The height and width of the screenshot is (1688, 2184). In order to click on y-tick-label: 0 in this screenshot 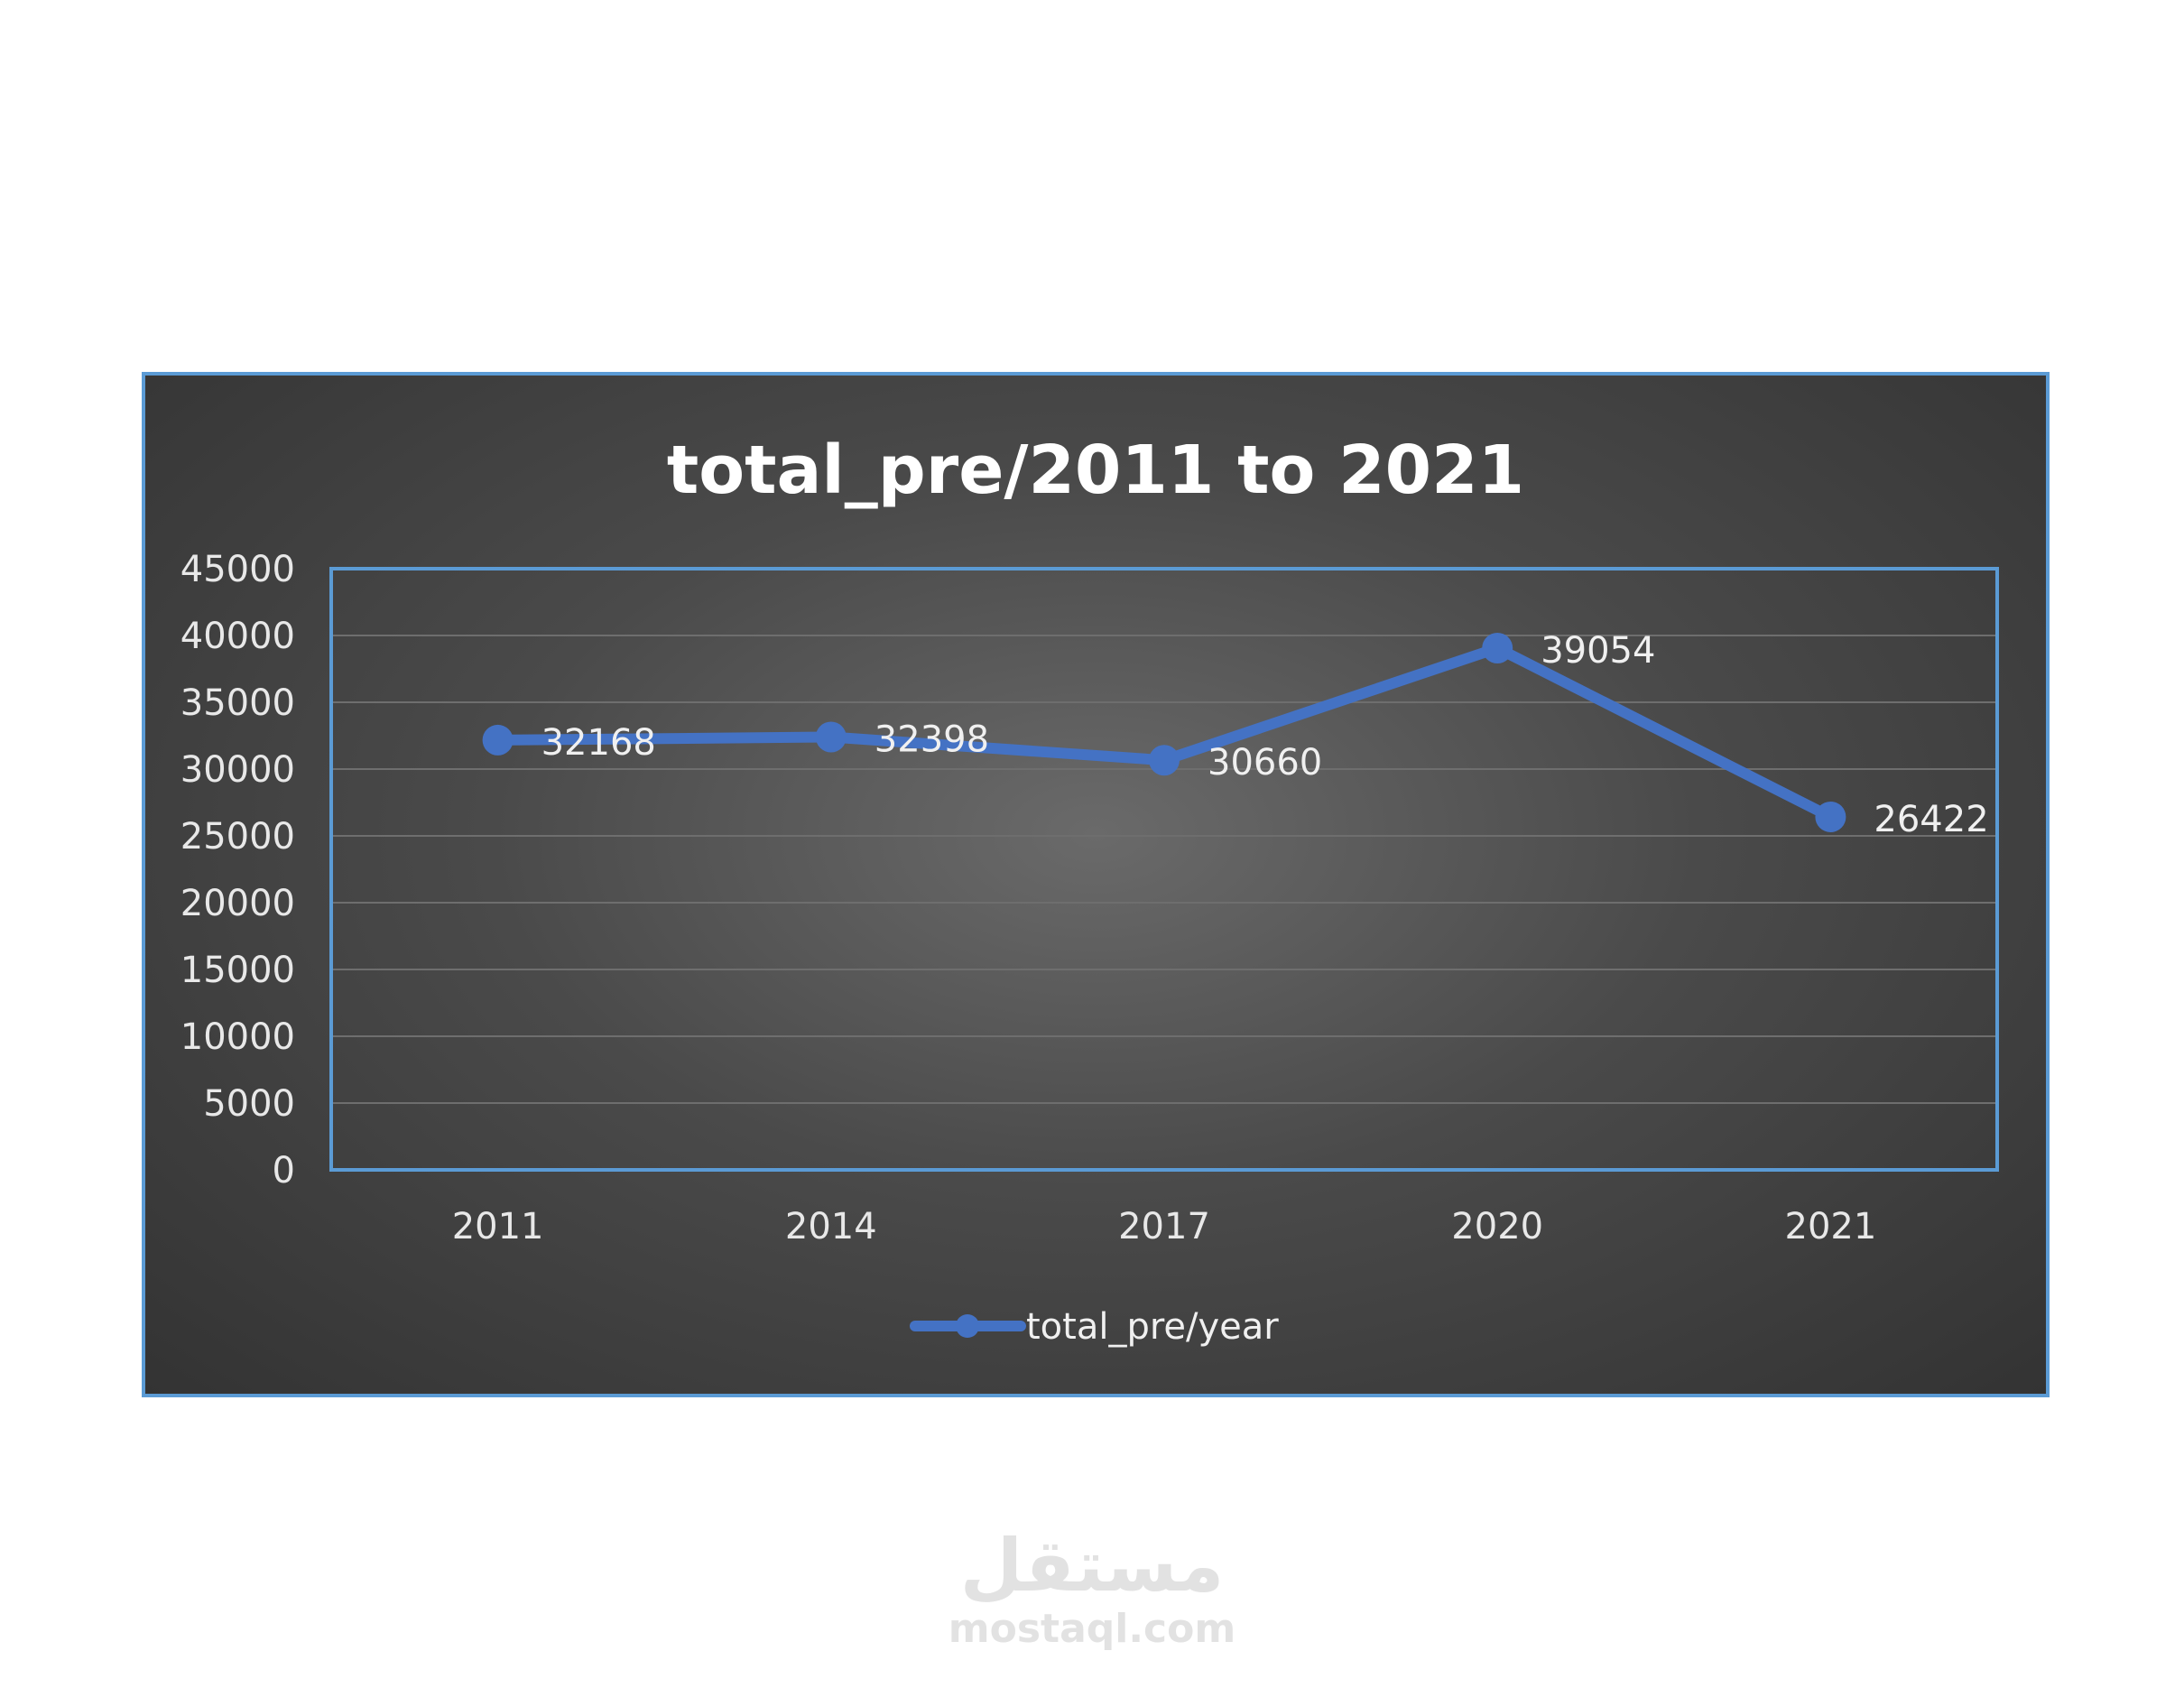, I will do `click(284, 1171)`.